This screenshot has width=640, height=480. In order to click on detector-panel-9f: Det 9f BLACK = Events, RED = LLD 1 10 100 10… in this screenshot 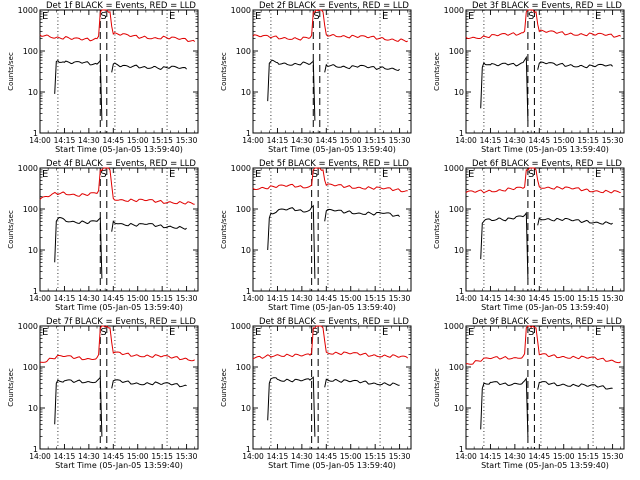, I will do `click(529, 393)`.